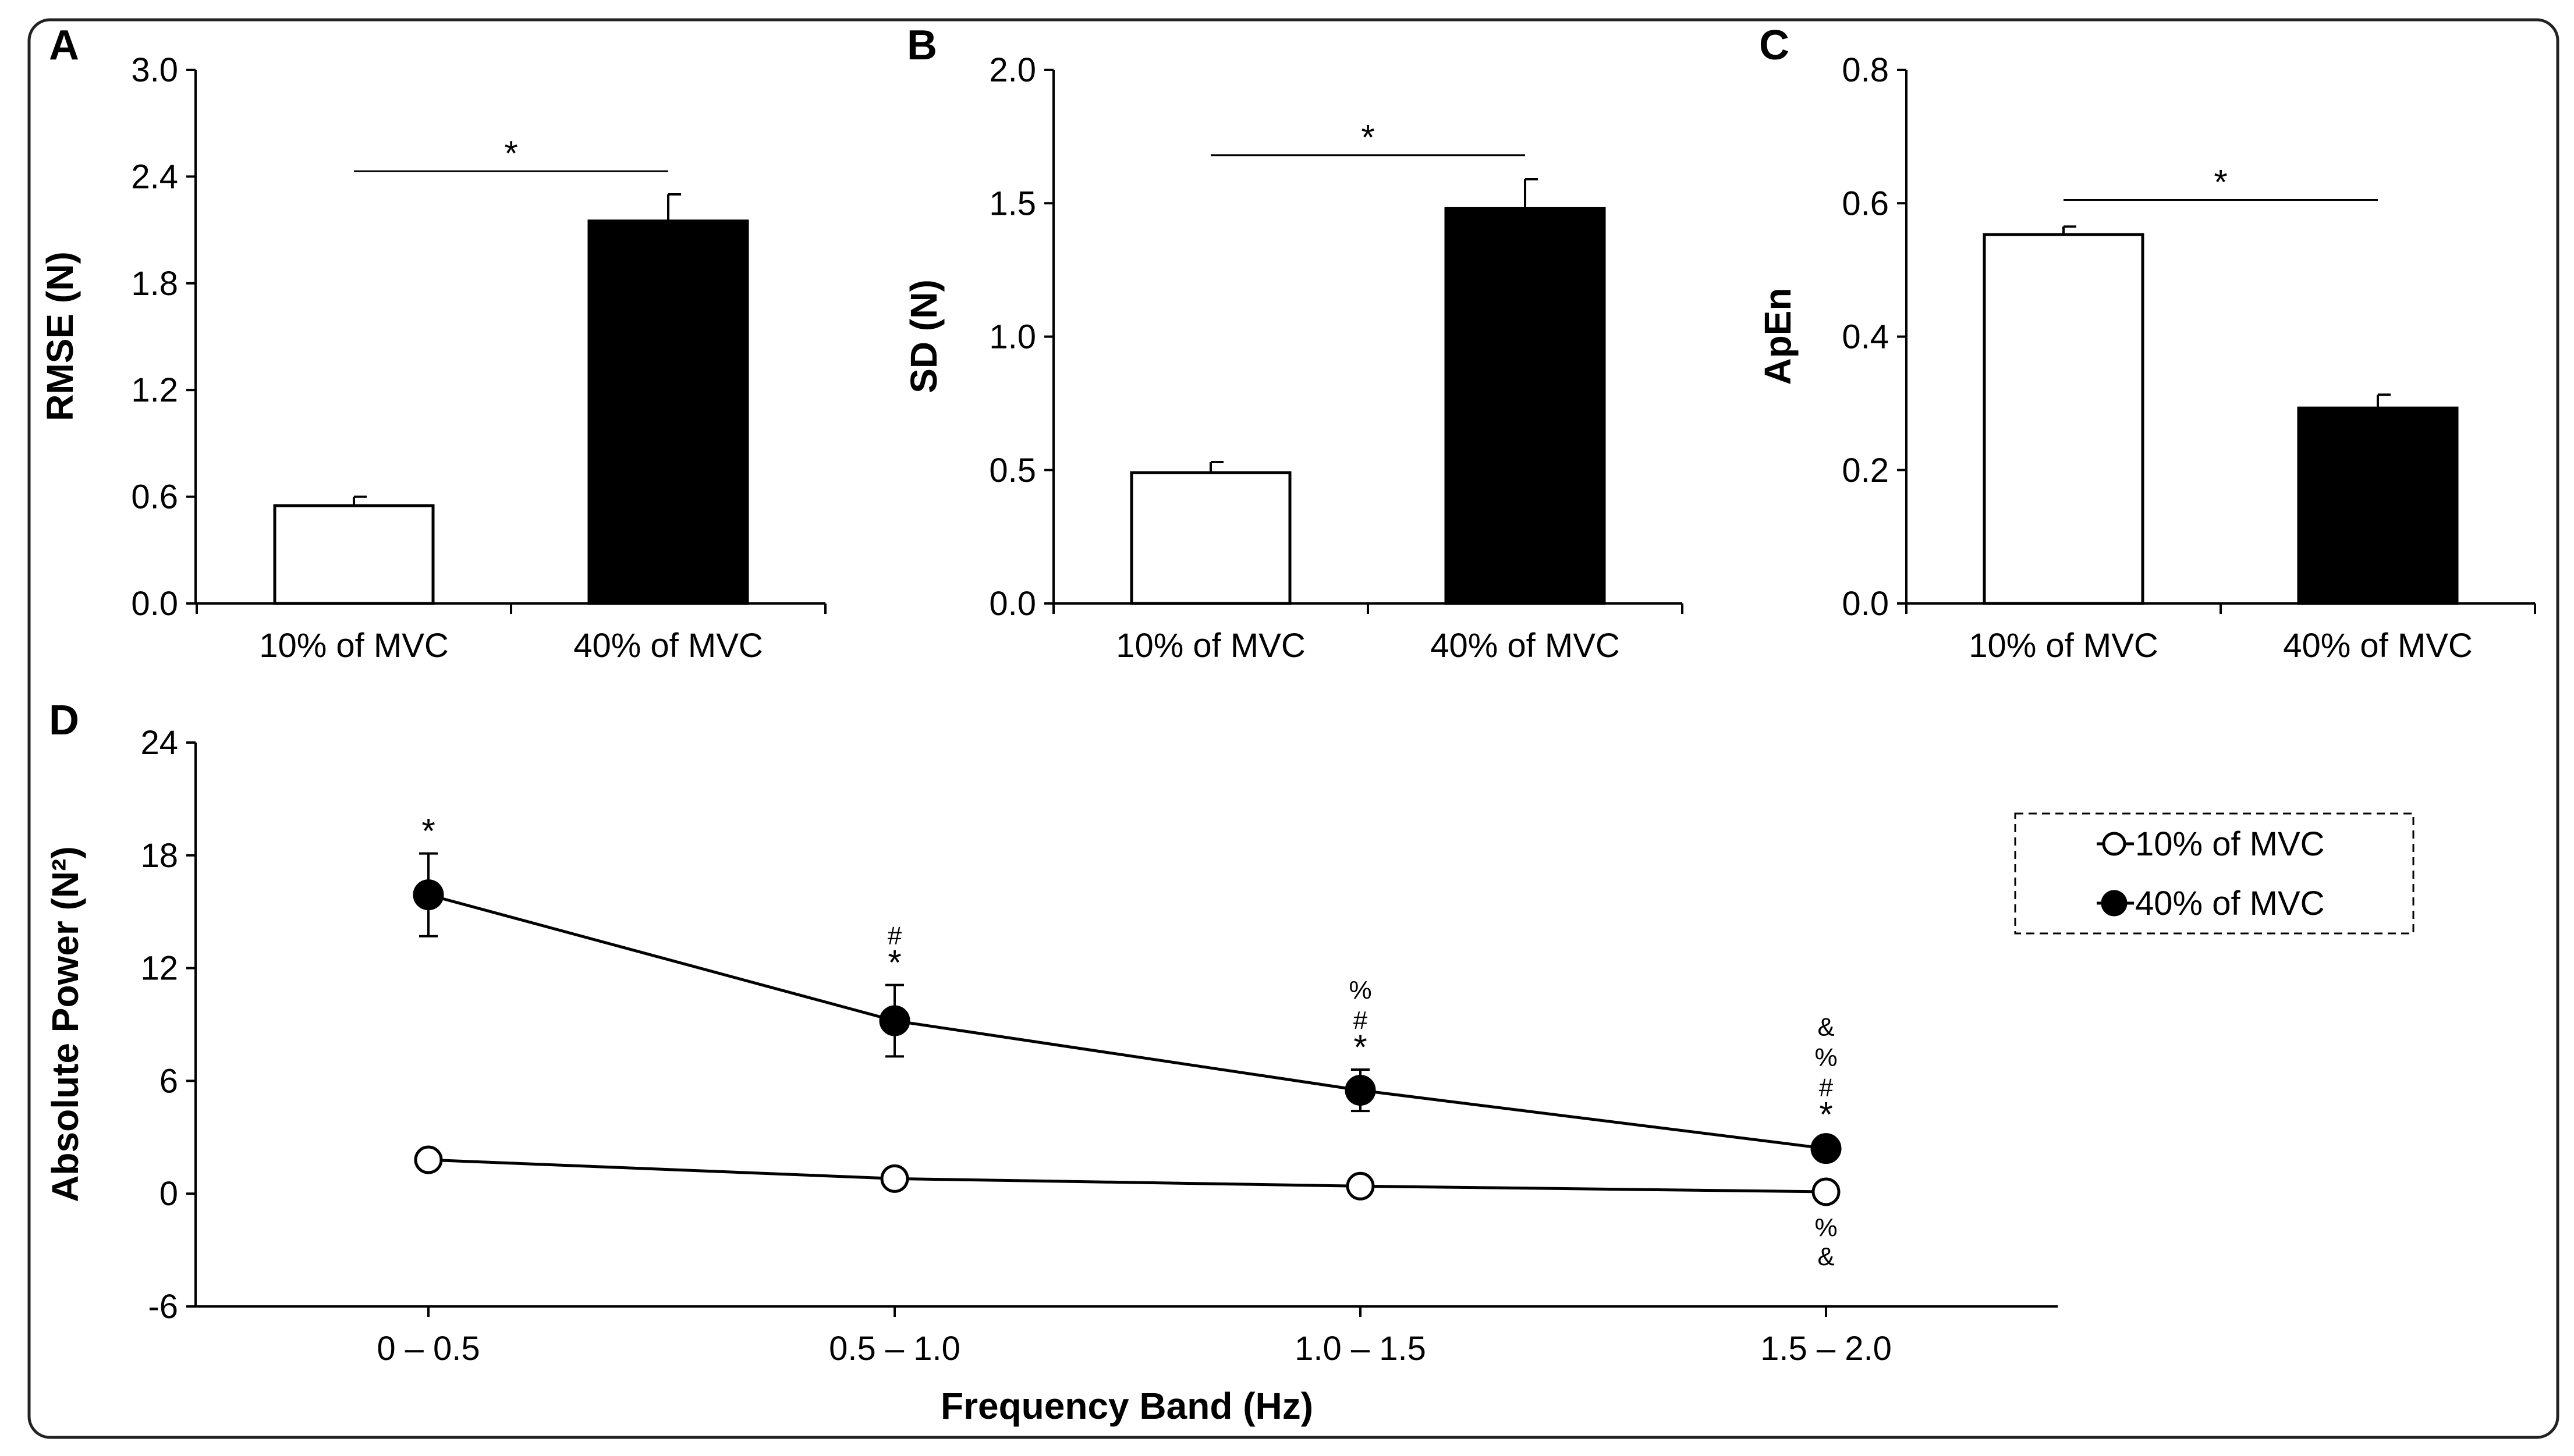 The height and width of the screenshot is (1456, 2574). Describe the element at coordinates (1774, 45) in the screenshot. I see `panel-label-c: C` at that location.